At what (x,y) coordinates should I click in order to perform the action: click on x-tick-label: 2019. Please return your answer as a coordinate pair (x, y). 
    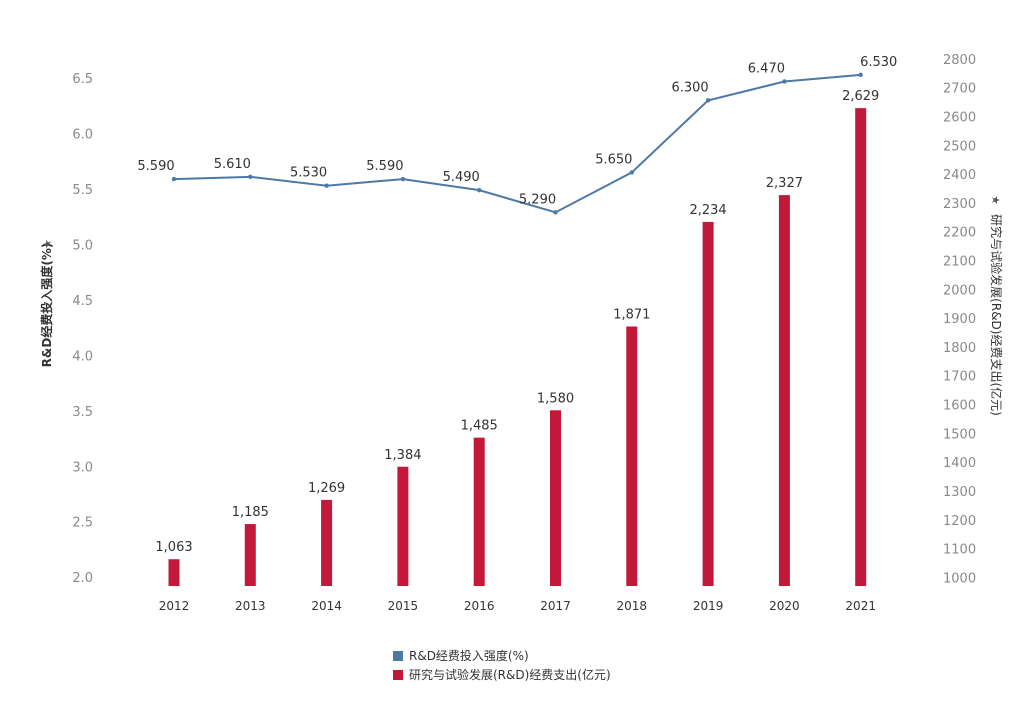
    Looking at the image, I should click on (708, 606).